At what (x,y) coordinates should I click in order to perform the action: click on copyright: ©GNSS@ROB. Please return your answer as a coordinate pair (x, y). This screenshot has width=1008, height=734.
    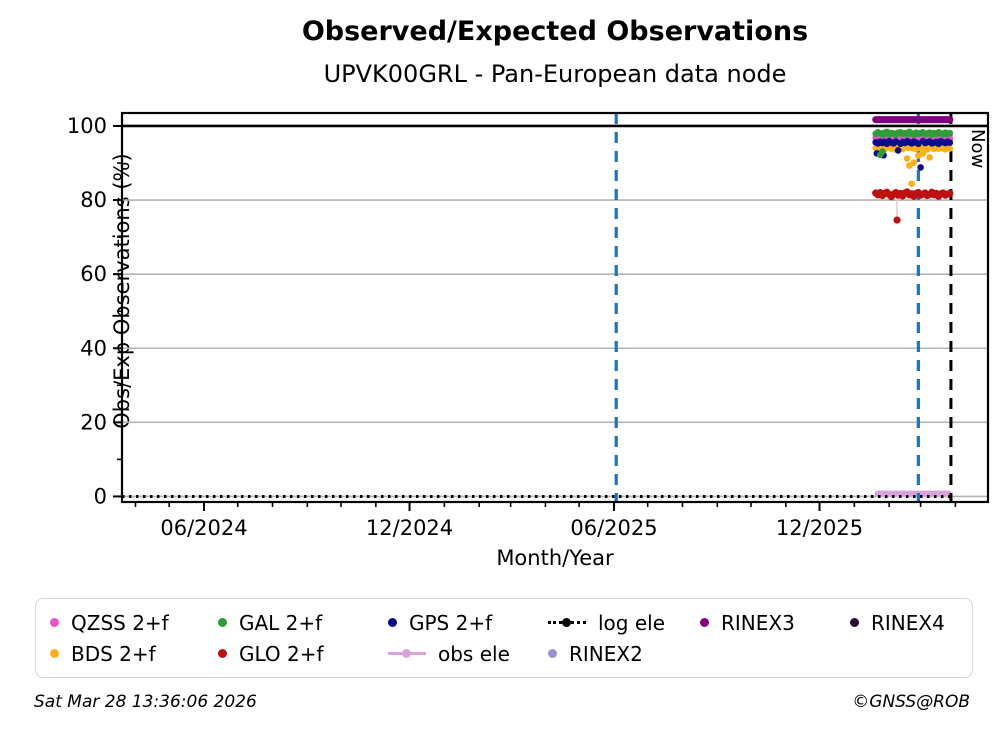
    Looking at the image, I should click on (911, 702).